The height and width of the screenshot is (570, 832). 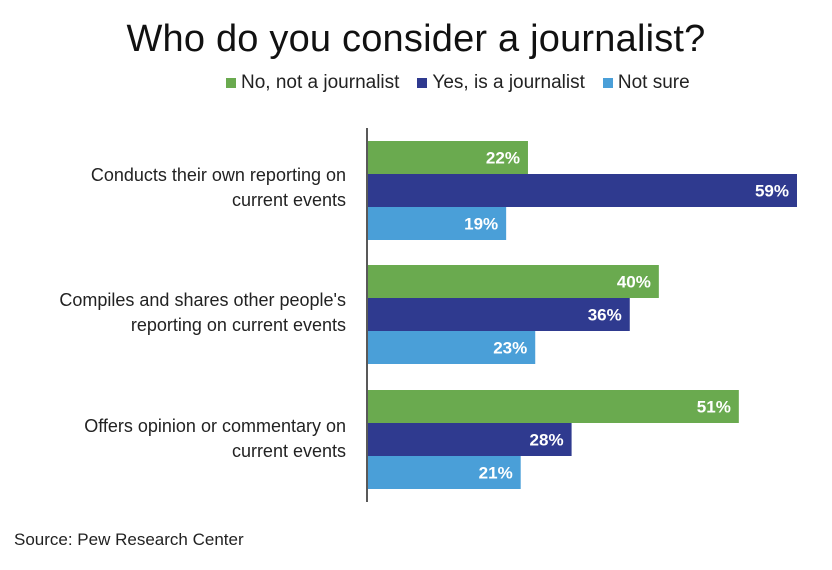 I want to click on category-label-line: Compiles and shares other people's, so click(x=202, y=300).